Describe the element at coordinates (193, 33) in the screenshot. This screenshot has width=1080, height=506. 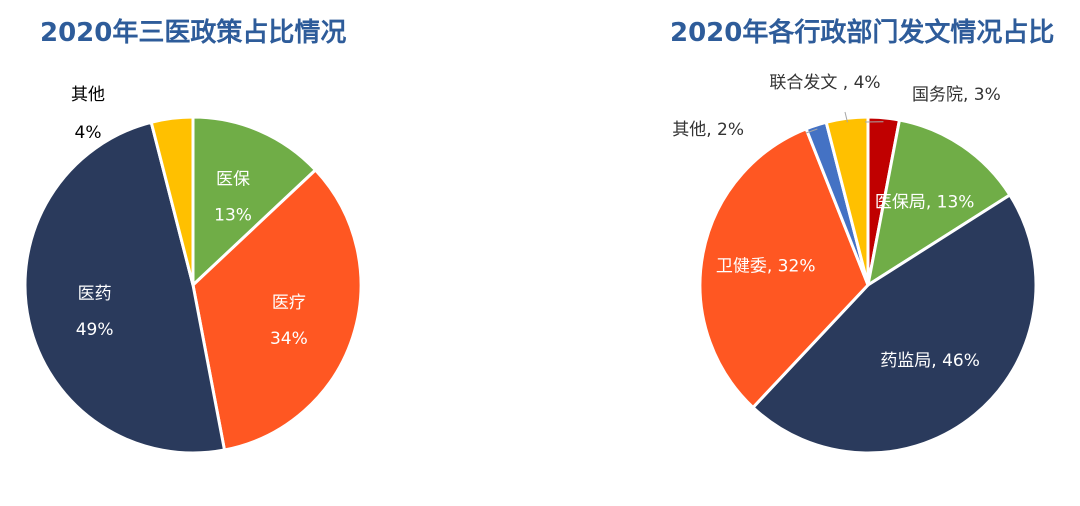
I see `left-chart-title: 2020年三医政策占比情况` at that location.